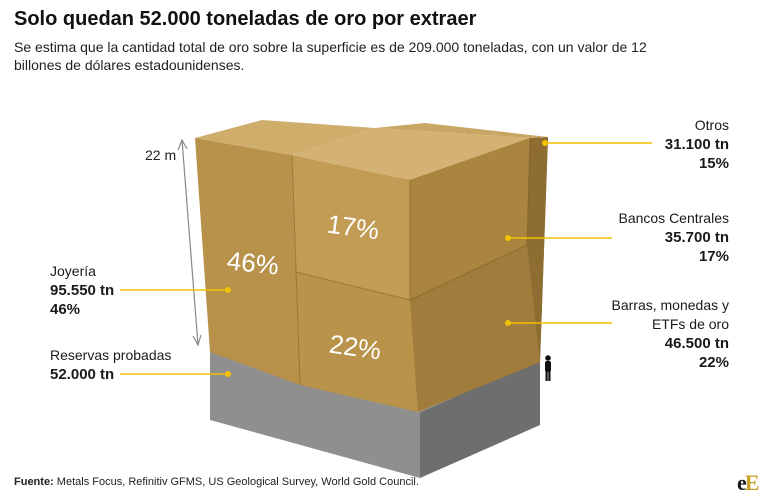 Image resolution: width=770 pixels, height=500 pixels. I want to click on joyeria-value: 95.550 tn, so click(82, 290).